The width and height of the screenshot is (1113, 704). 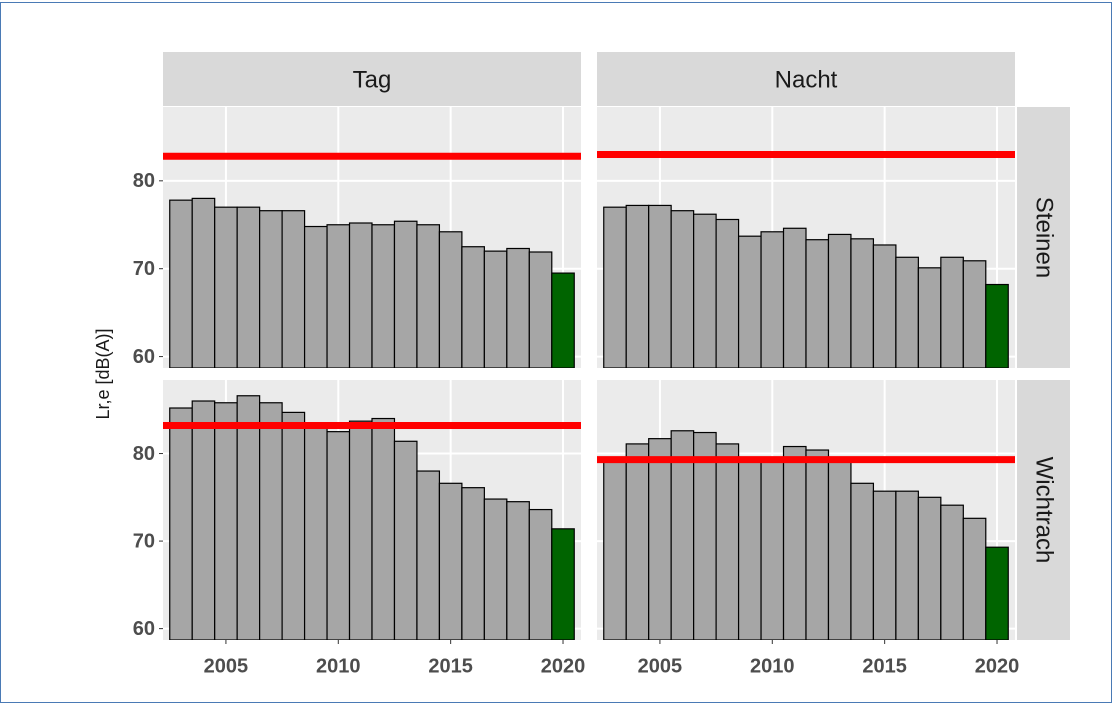 I want to click on row-strip-label: Wichtrach, so click(x=1044, y=510).